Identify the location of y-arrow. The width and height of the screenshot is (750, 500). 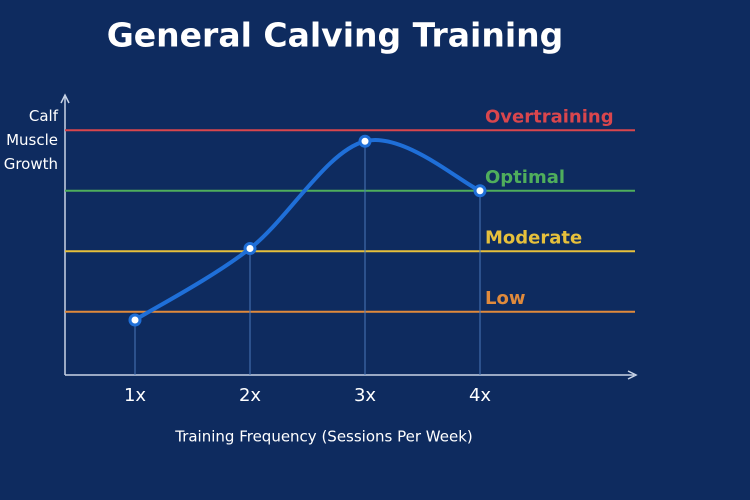
(65, 98).